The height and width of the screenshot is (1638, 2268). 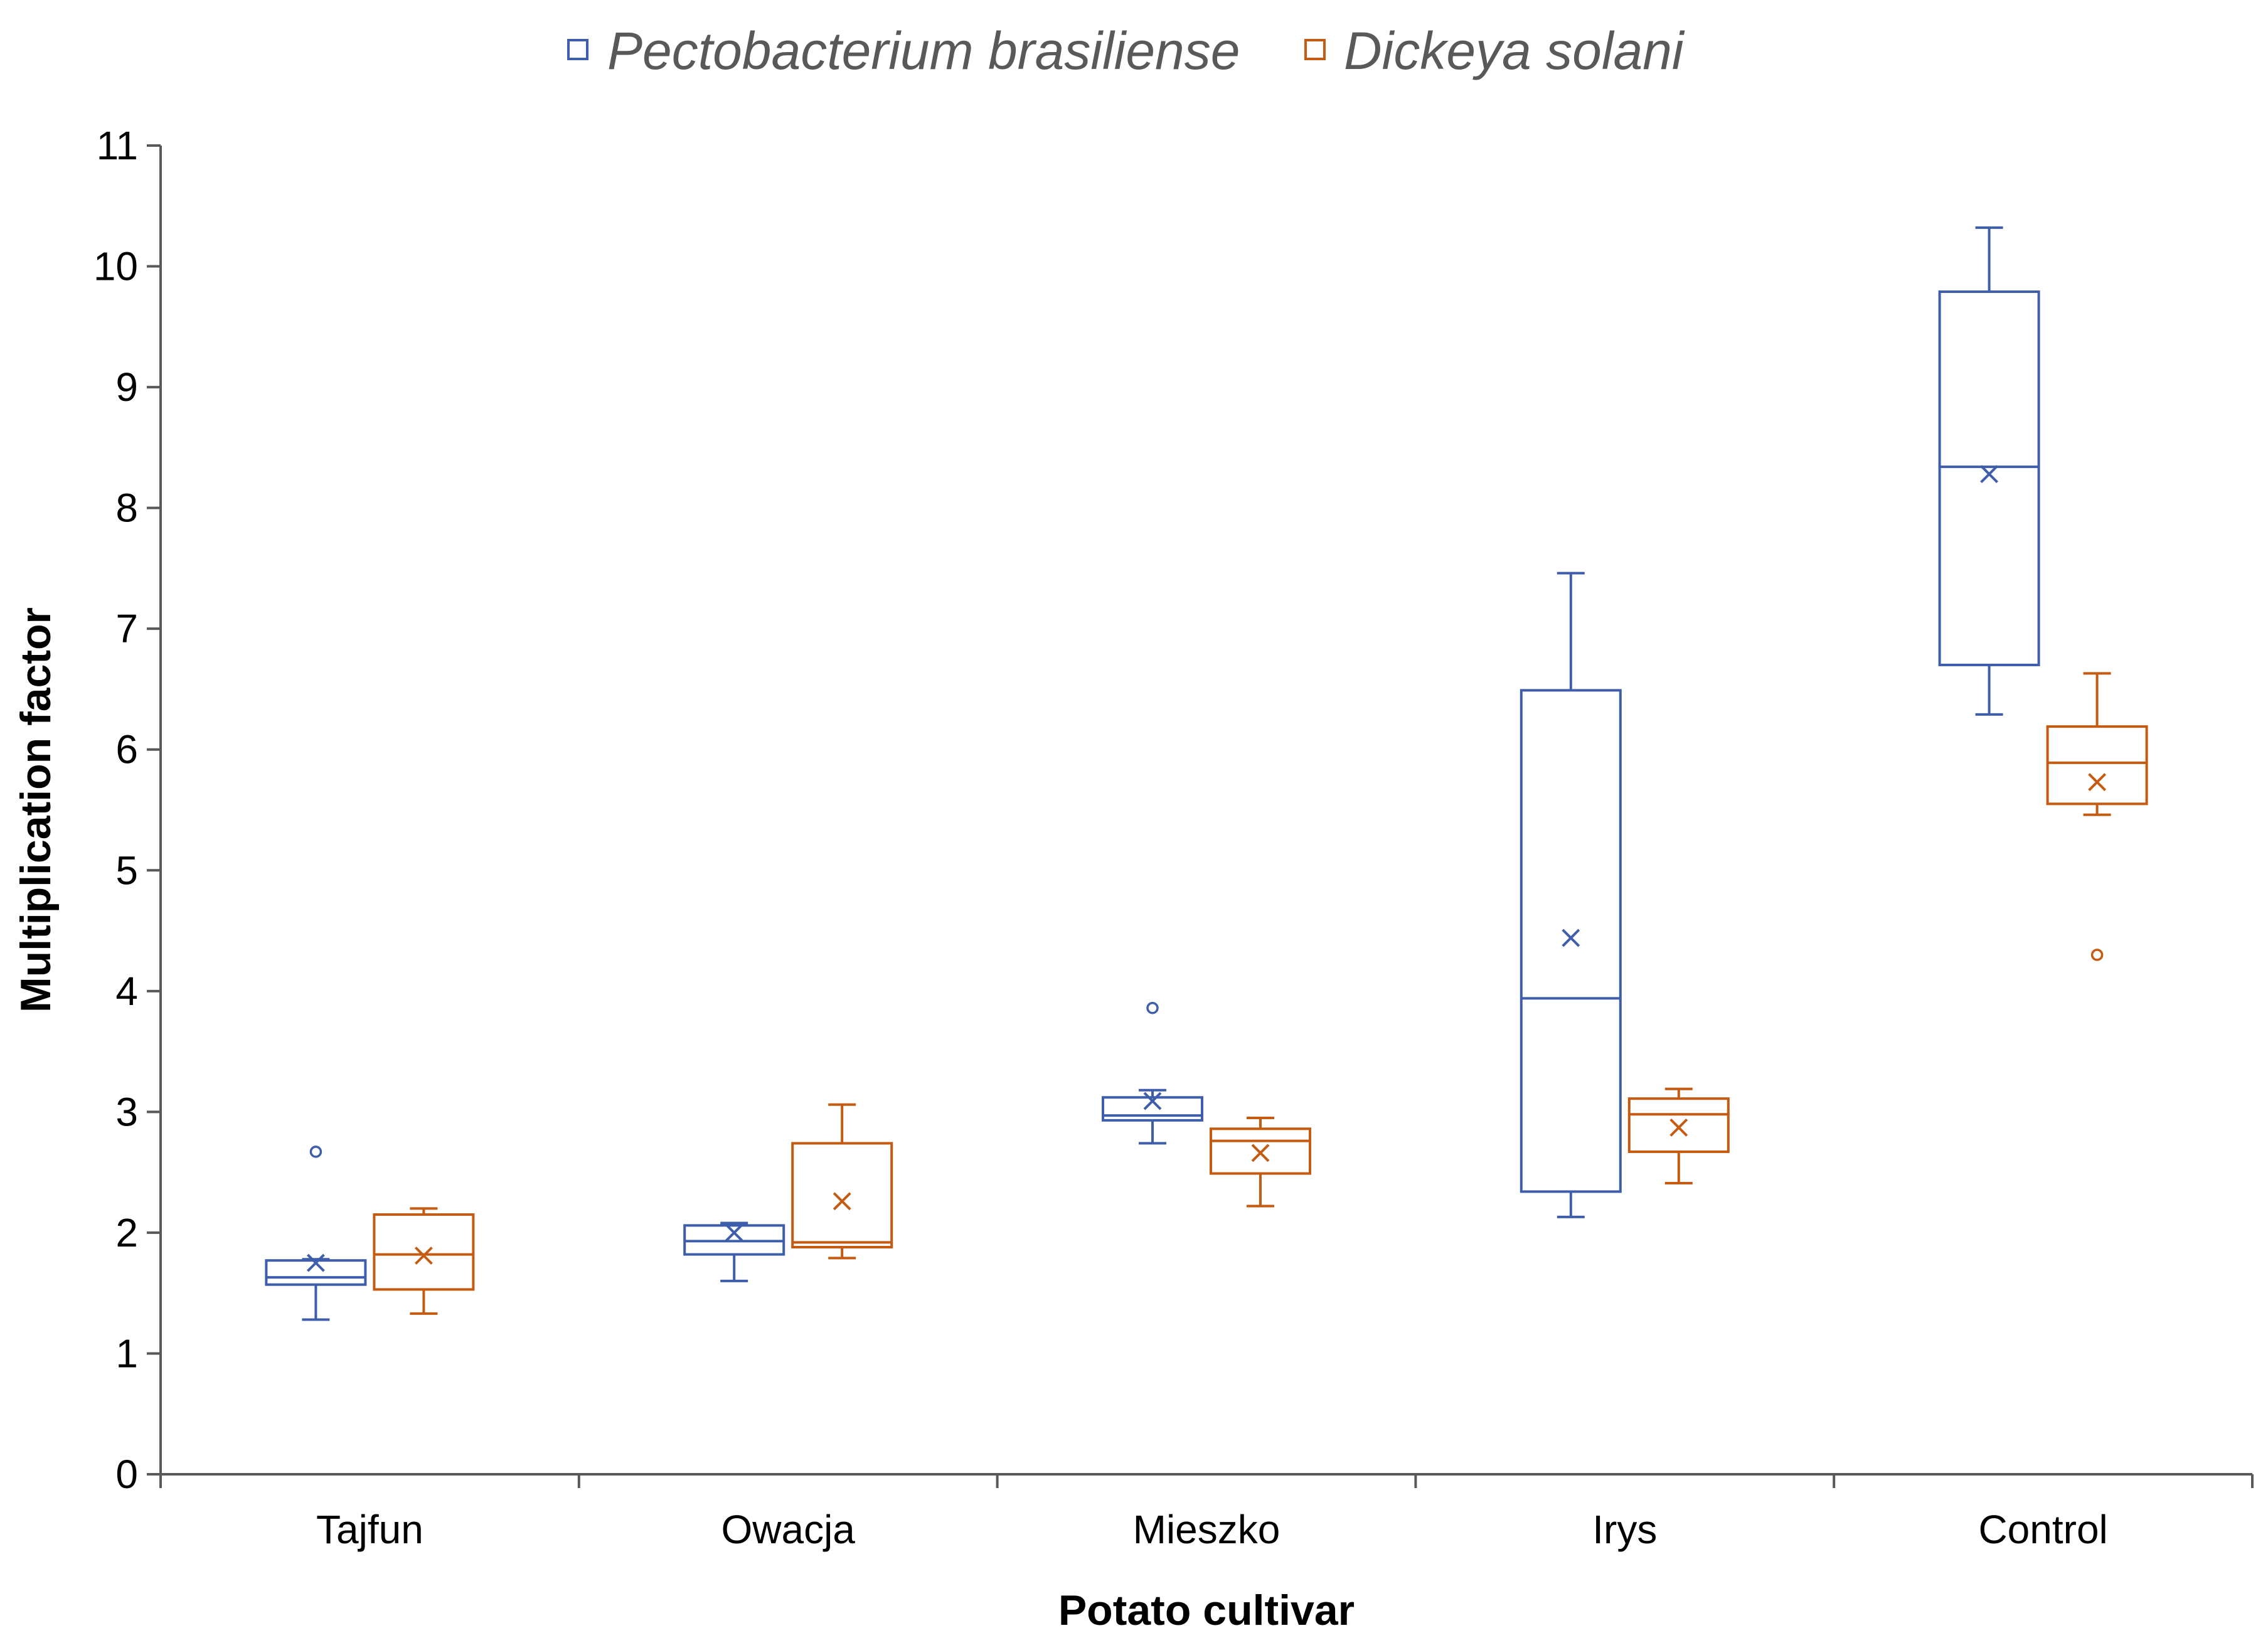 I want to click on y-axis-ticks: 0 1 2 3 4 5 6 7 8 9 10 11, so click(x=127, y=810).